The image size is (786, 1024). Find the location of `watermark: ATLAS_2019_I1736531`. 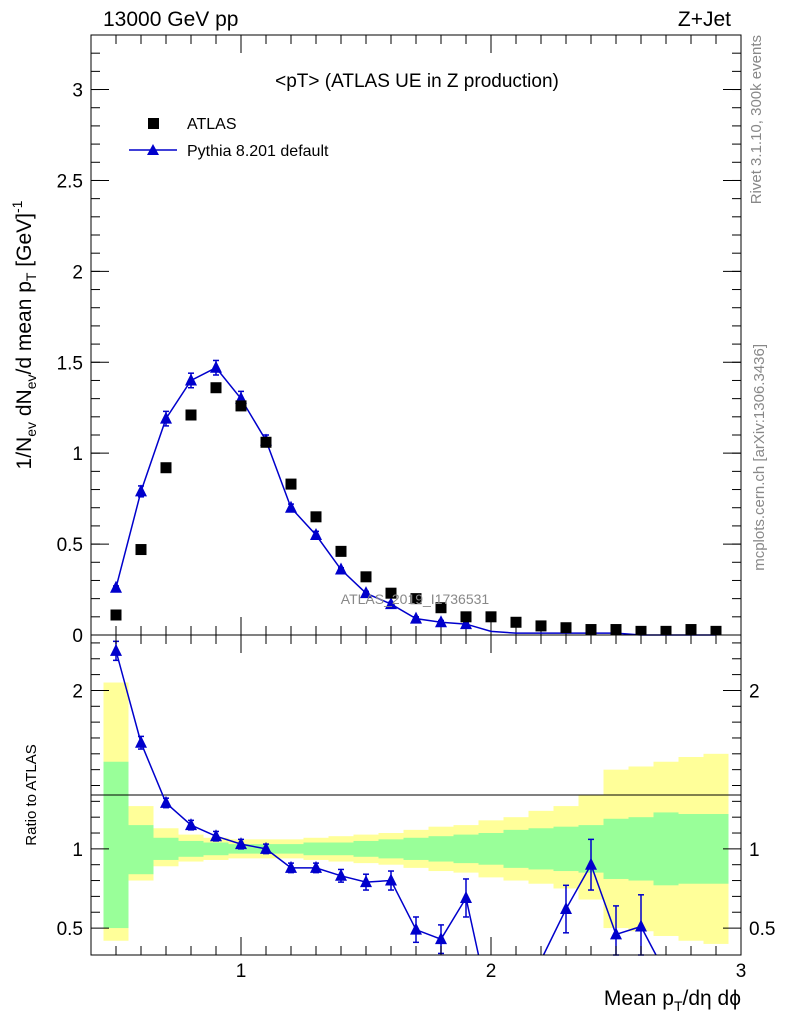

watermark: ATLAS_2019_I1736531 is located at coordinates (415, 599).